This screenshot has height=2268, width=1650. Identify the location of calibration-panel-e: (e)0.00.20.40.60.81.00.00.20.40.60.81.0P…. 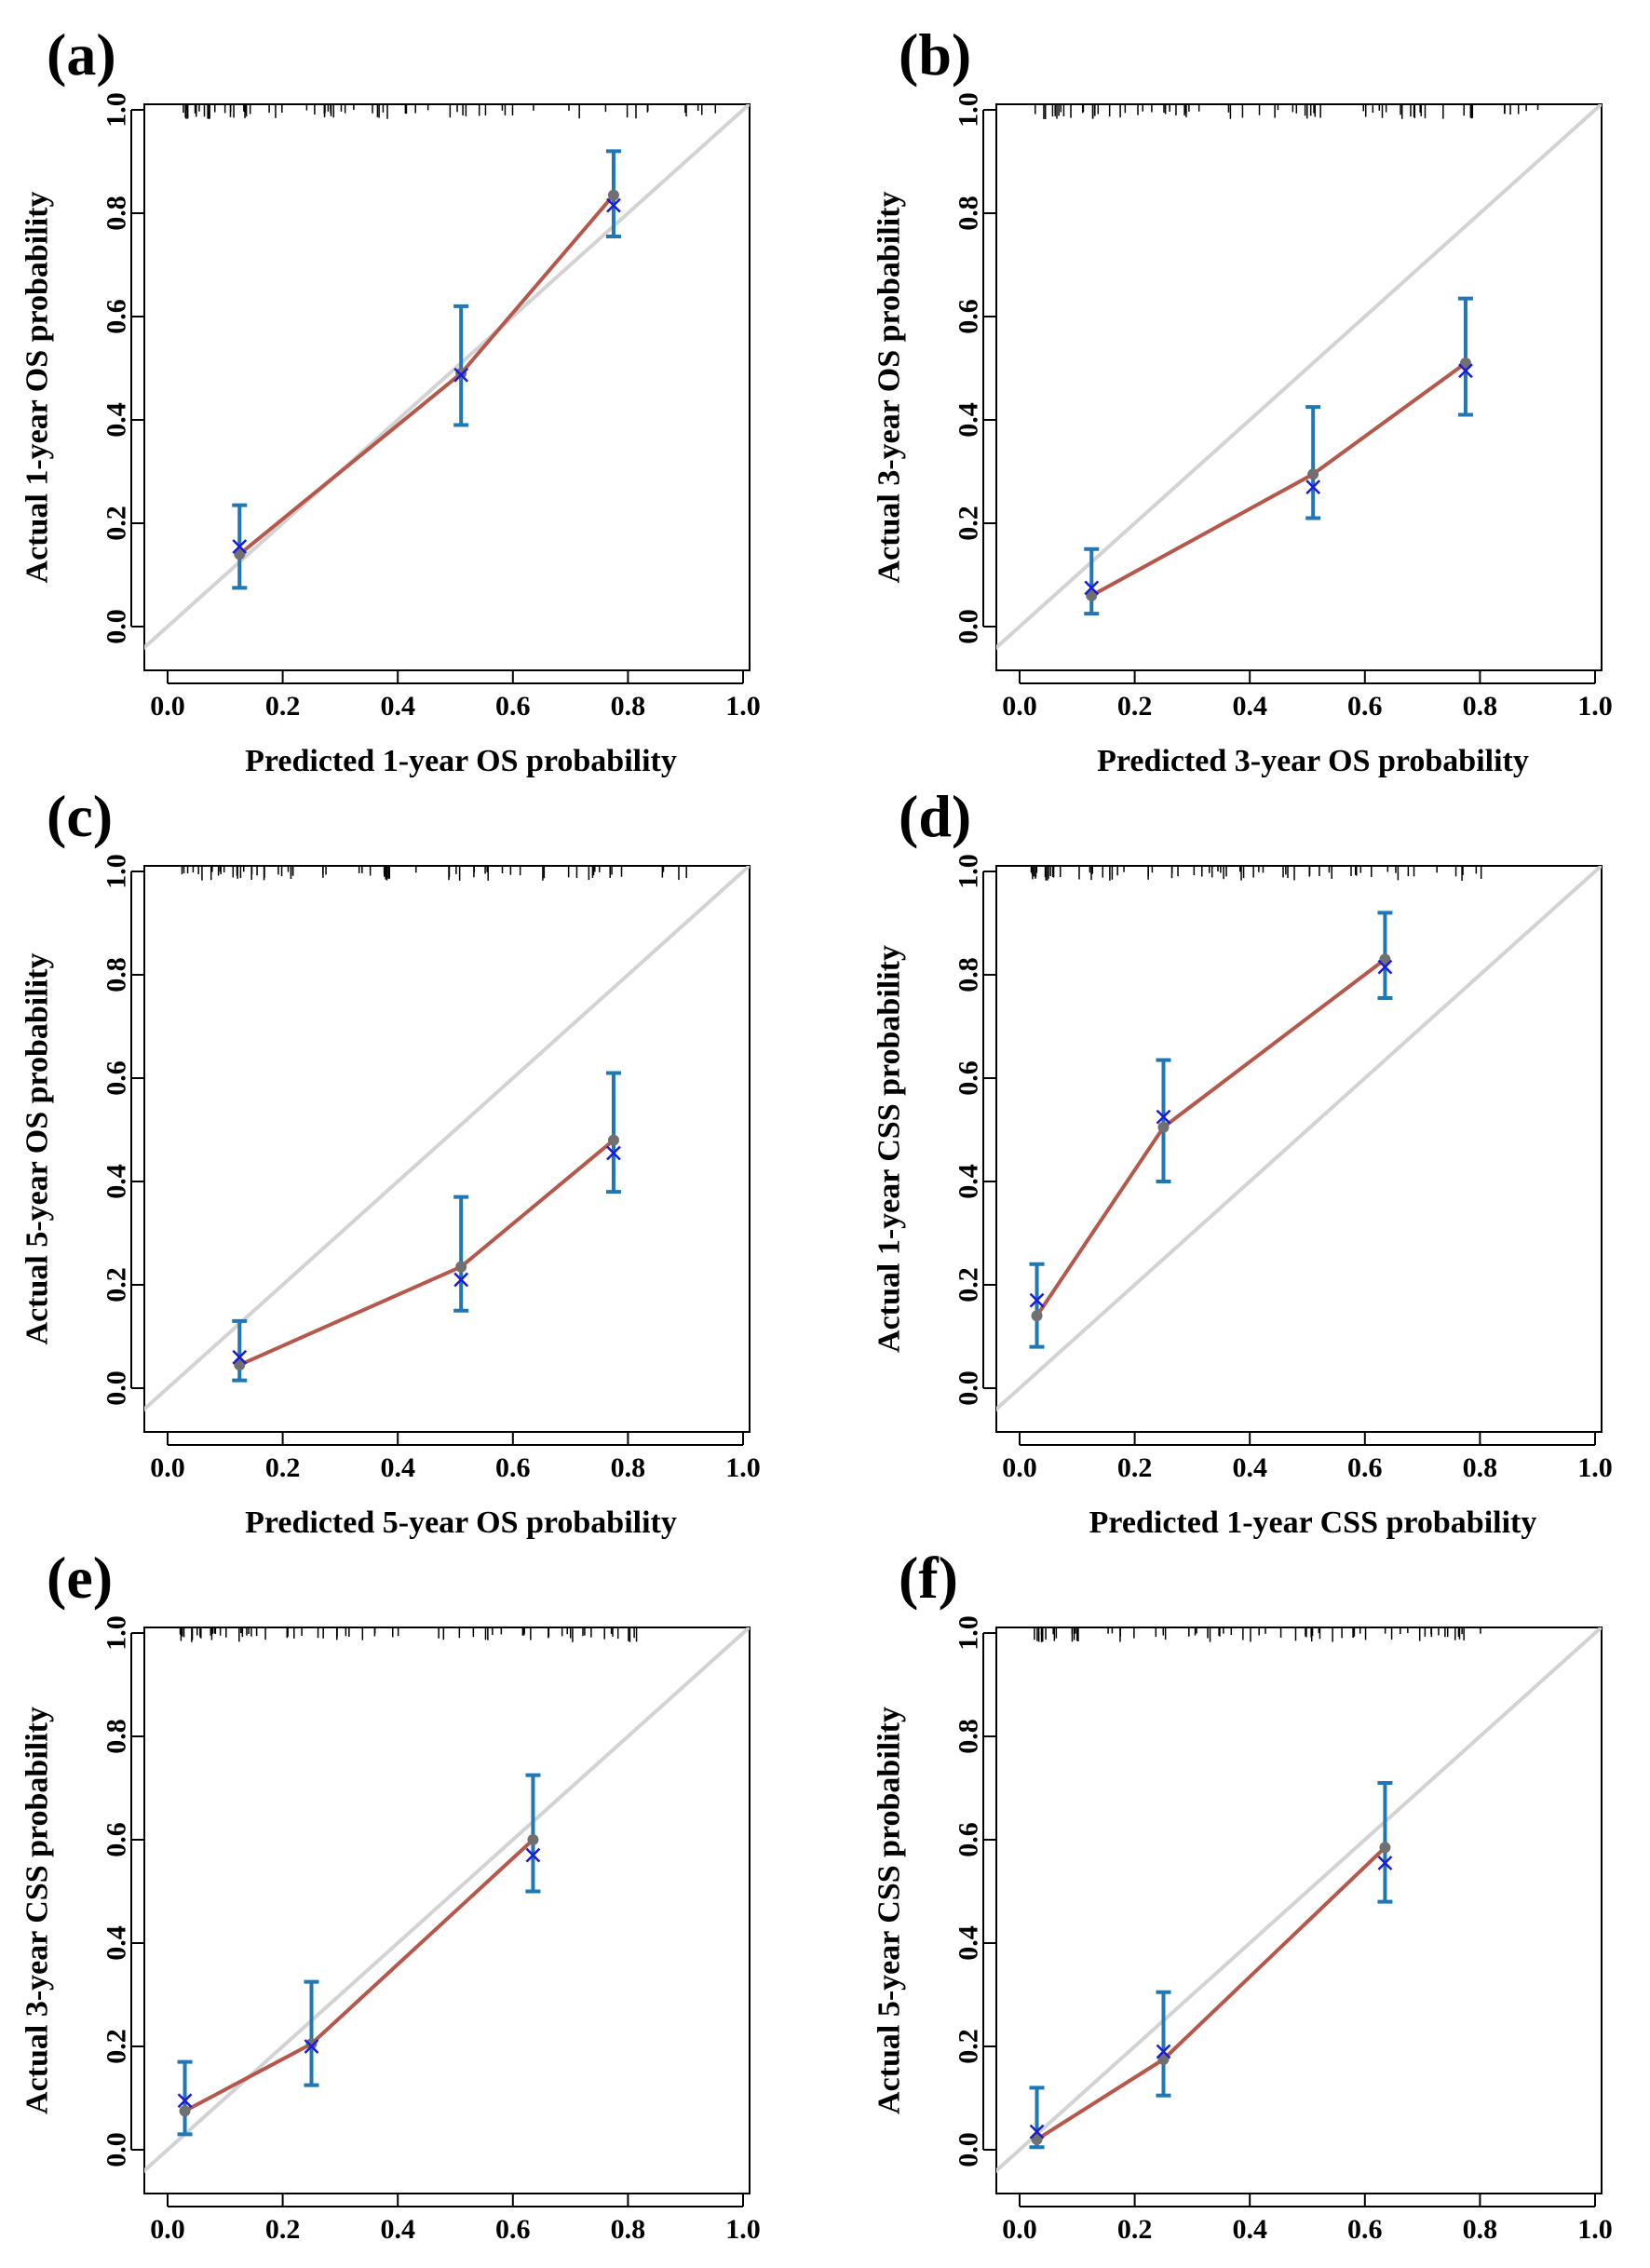
(390, 1906).